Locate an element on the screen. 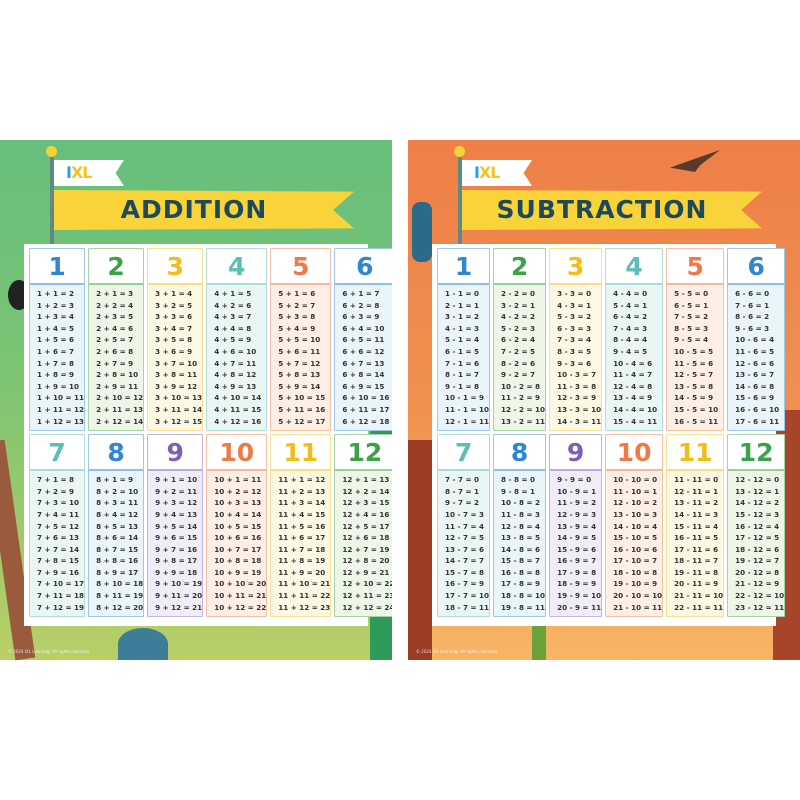 The image size is (800, 800). fact-equation: 9 - 3 = 6 is located at coordinates (574, 363).